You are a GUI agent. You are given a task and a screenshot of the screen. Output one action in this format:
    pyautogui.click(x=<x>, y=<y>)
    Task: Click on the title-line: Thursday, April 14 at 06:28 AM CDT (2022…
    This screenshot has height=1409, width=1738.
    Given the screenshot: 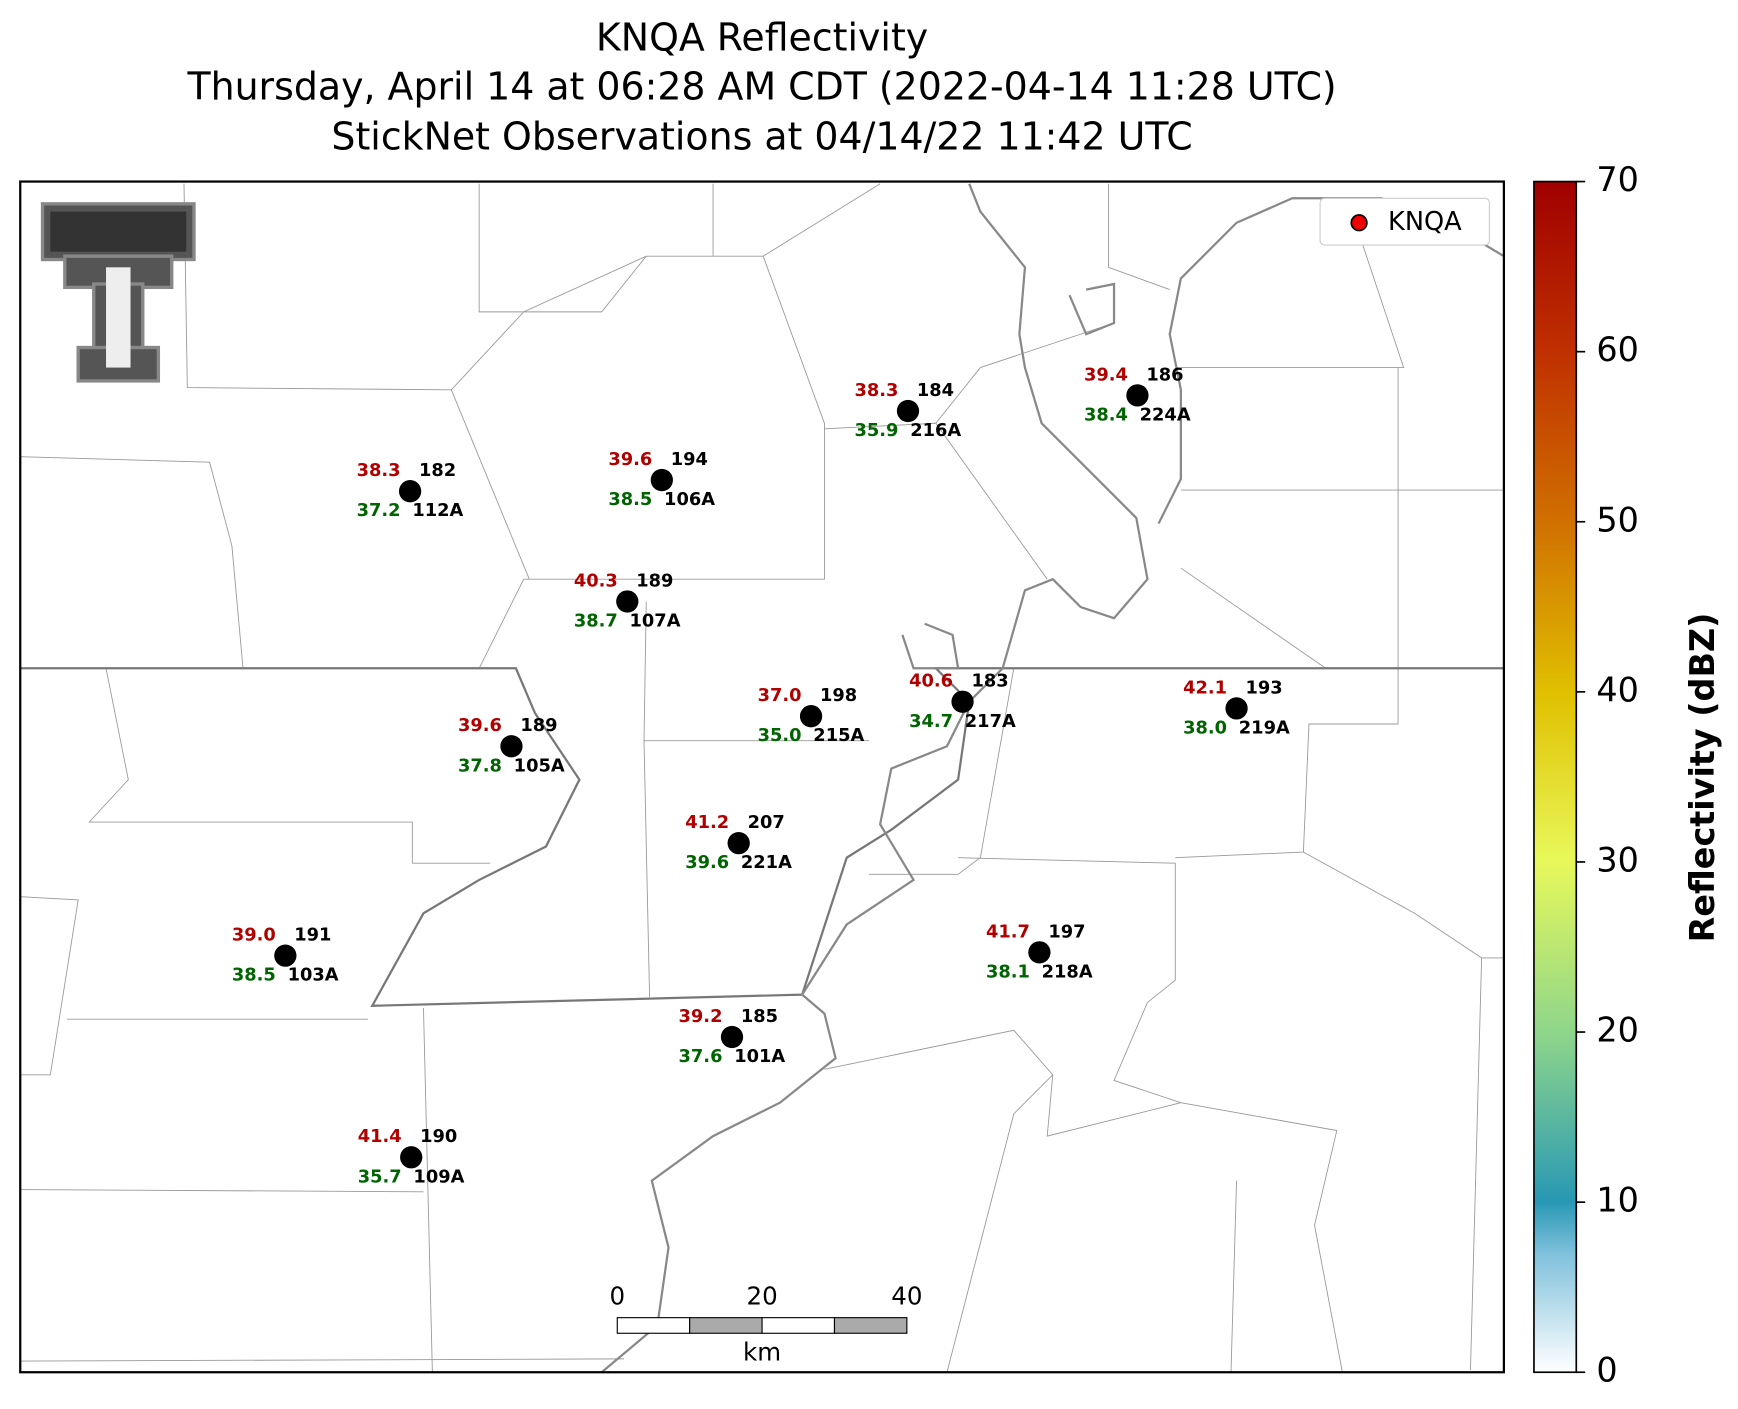 What is the action you would take?
    pyautogui.click(x=761, y=87)
    